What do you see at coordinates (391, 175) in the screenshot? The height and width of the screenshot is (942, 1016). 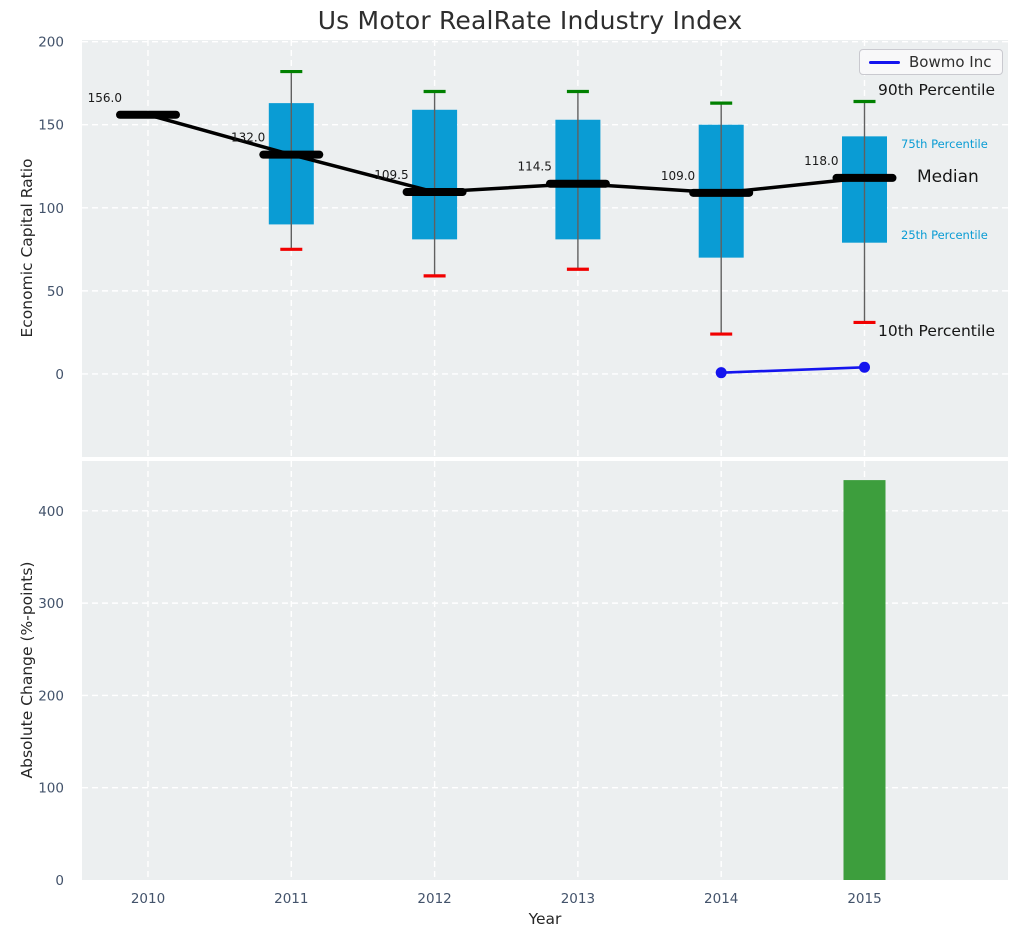 I see `median-value-annotation: 109.5` at bounding box center [391, 175].